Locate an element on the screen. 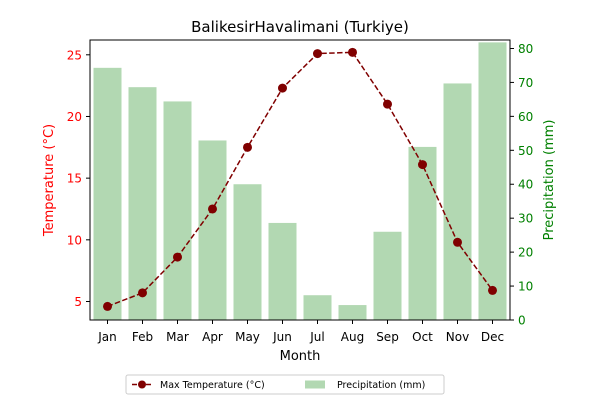 This screenshot has height=400, width=600. precipitation-bar-jul is located at coordinates (317, 307).